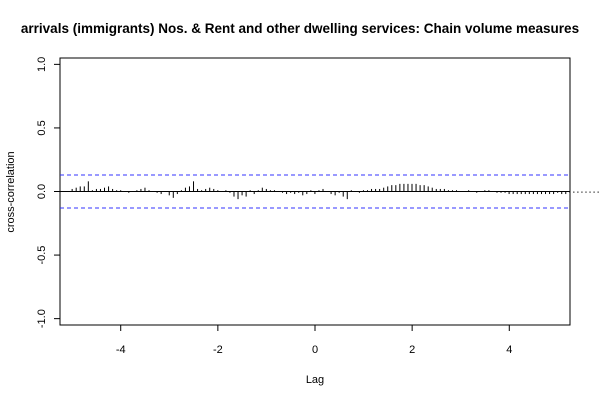 The height and width of the screenshot is (400, 600). I want to click on y-tick-label: 0.5, so click(42, 127).